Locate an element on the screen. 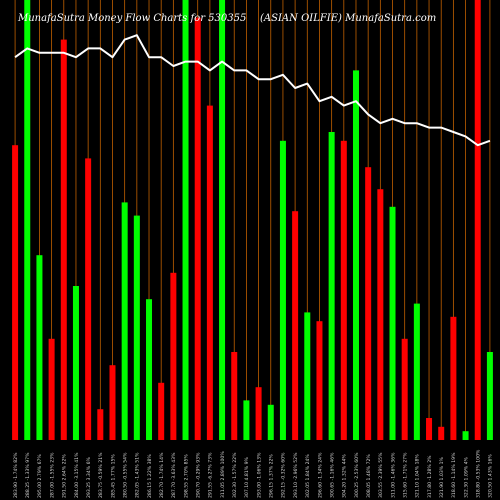  x-tick-label: 300.25 -2.53% 60% is located at coordinates (357, 475).